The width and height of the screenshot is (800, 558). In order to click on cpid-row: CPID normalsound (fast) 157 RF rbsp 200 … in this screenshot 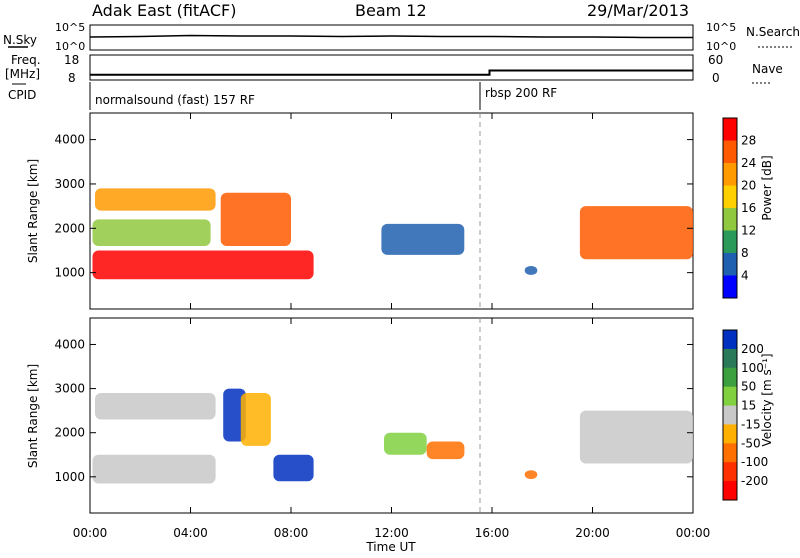, I will do `click(282, 96)`.